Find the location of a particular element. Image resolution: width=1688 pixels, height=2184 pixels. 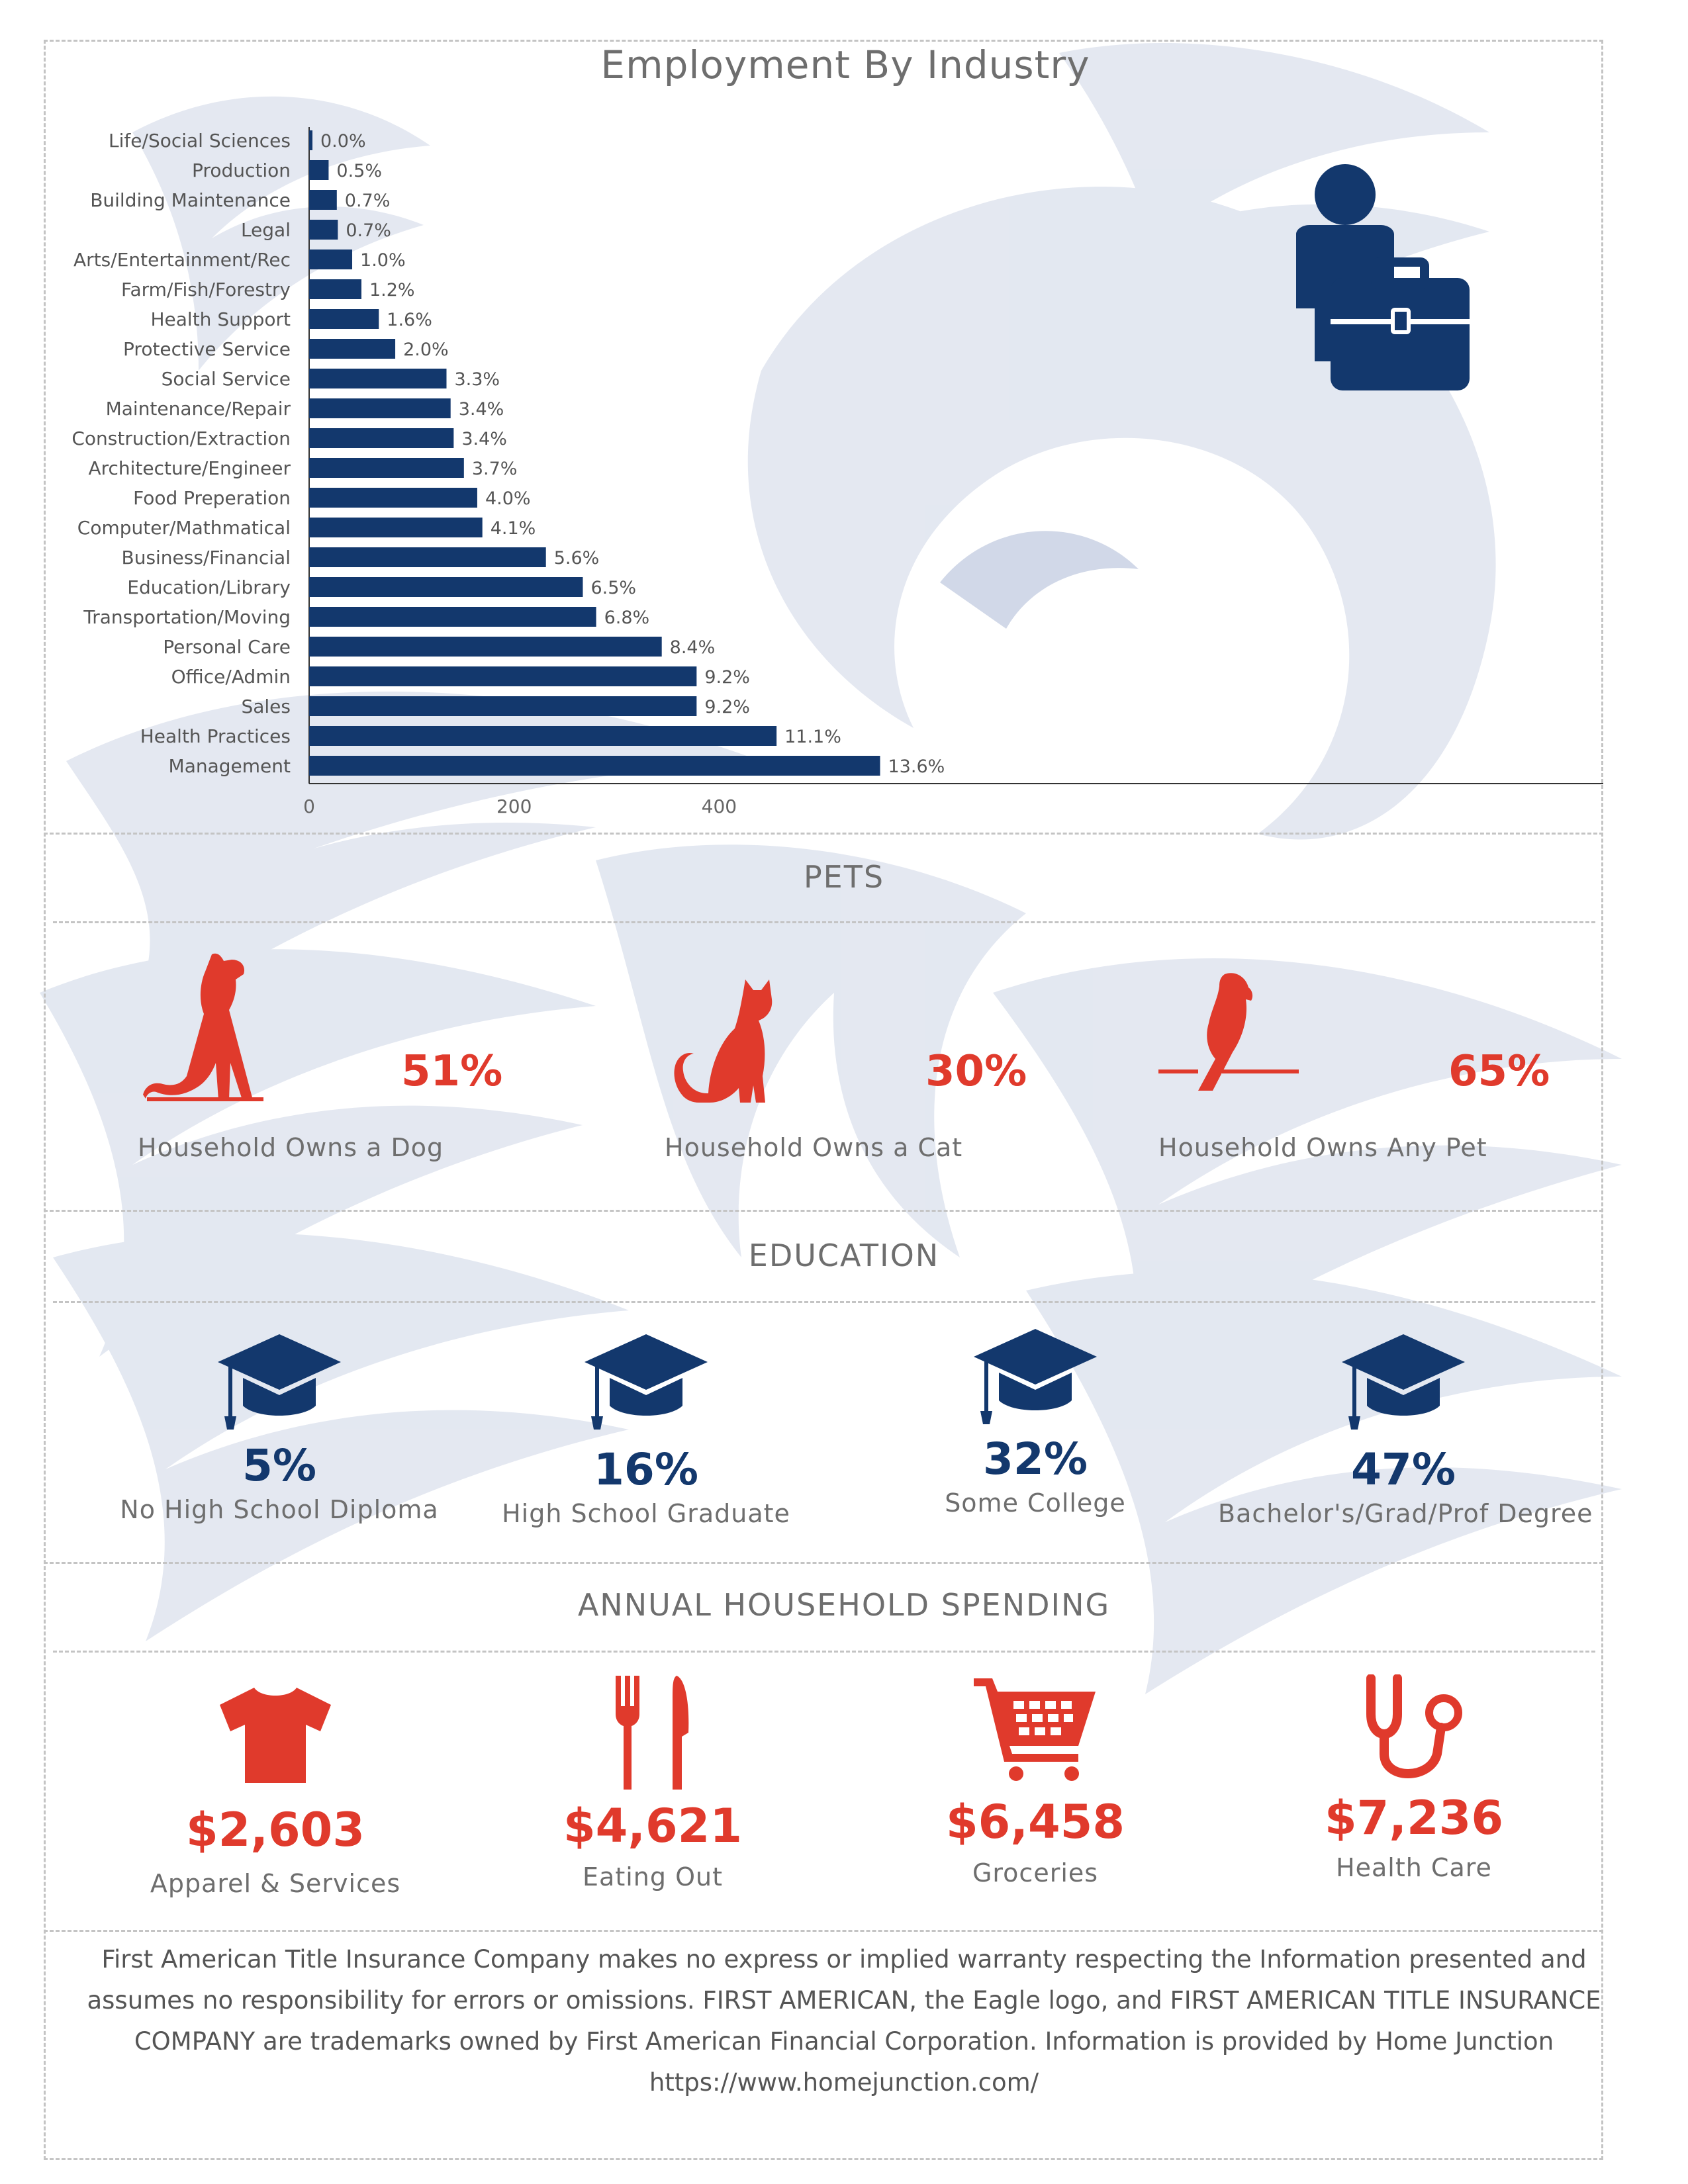

education-item-hs-grad: 16% High School Graduate is located at coordinates (646, 1430).